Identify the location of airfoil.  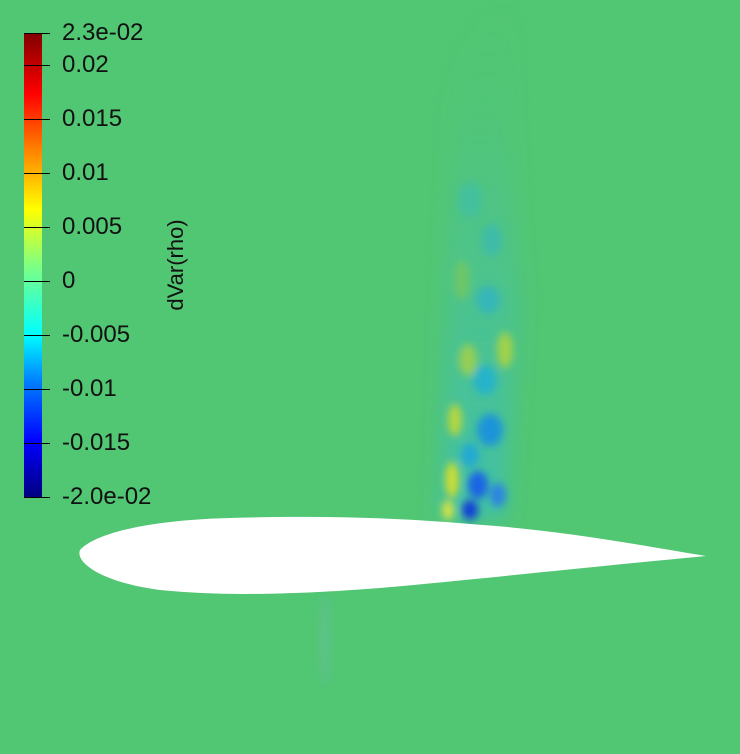
(392, 555).